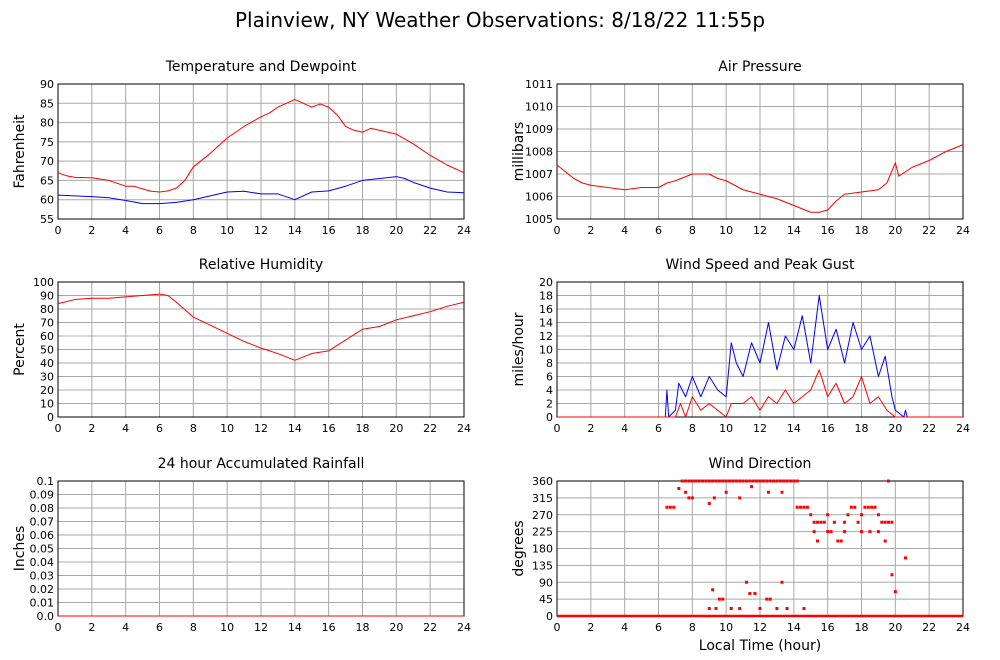 Image resolution: width=1000 pixels, height=660 pixels. Describe the element at coordinates (47, 336) in the screenshot. I see `y-tick-label: 60` at that location.